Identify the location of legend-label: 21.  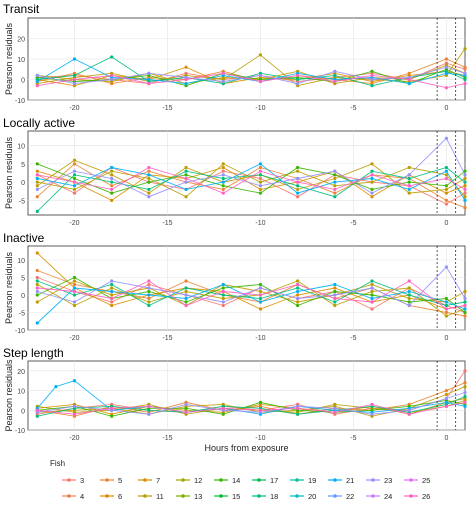
(350, 480).